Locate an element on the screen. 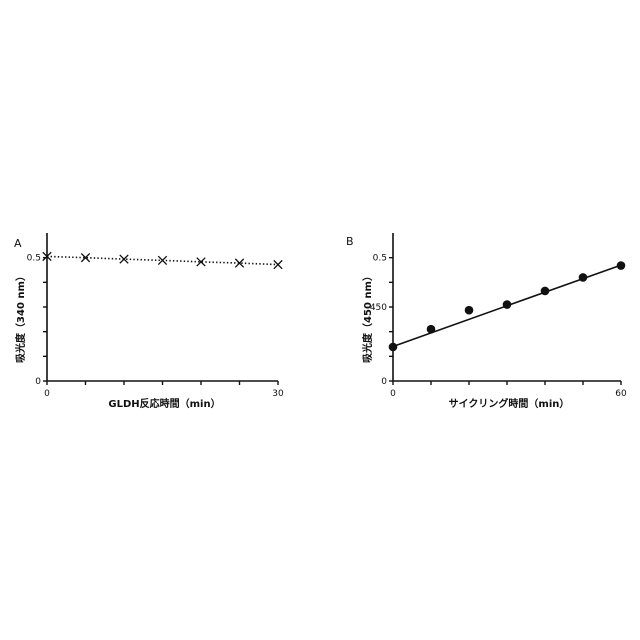 Image resolution: width=640 pixels, height=640 pixels. x-tick-label: 60 is located at coordinates (621, 394).